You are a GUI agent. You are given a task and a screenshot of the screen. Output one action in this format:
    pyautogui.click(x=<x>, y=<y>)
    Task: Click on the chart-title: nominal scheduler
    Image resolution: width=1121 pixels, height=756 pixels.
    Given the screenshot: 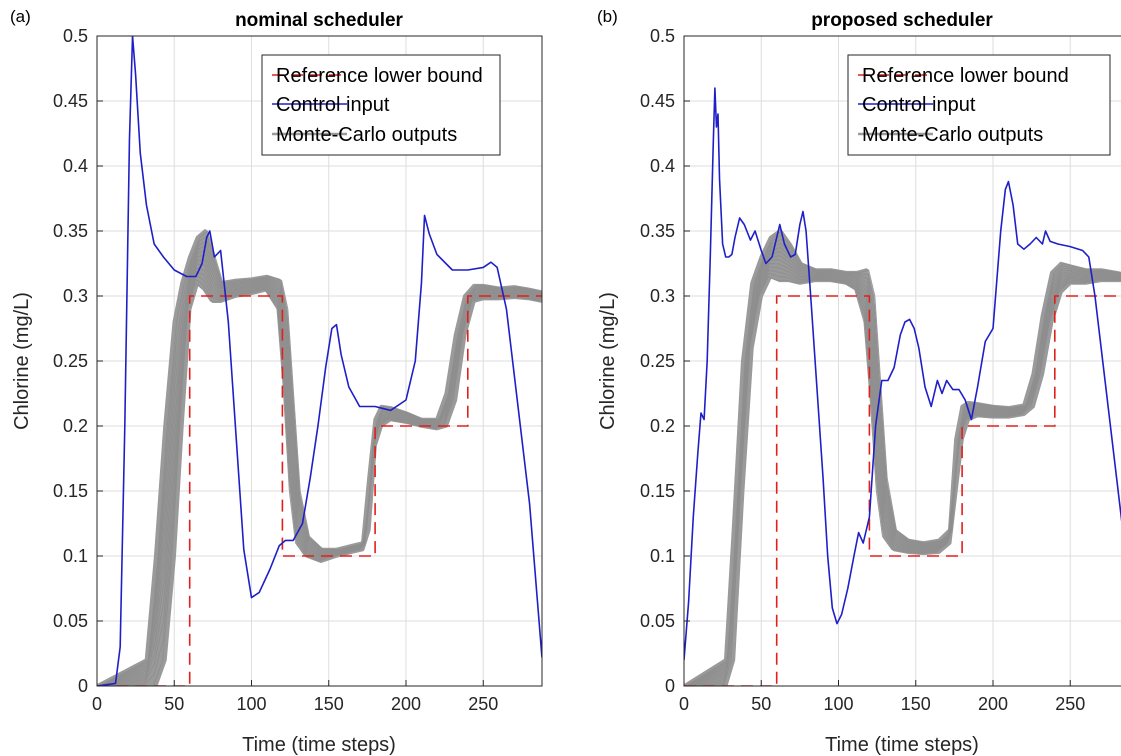 What is the action you would take?
    pyautogui.click(x=319, y=20)
    